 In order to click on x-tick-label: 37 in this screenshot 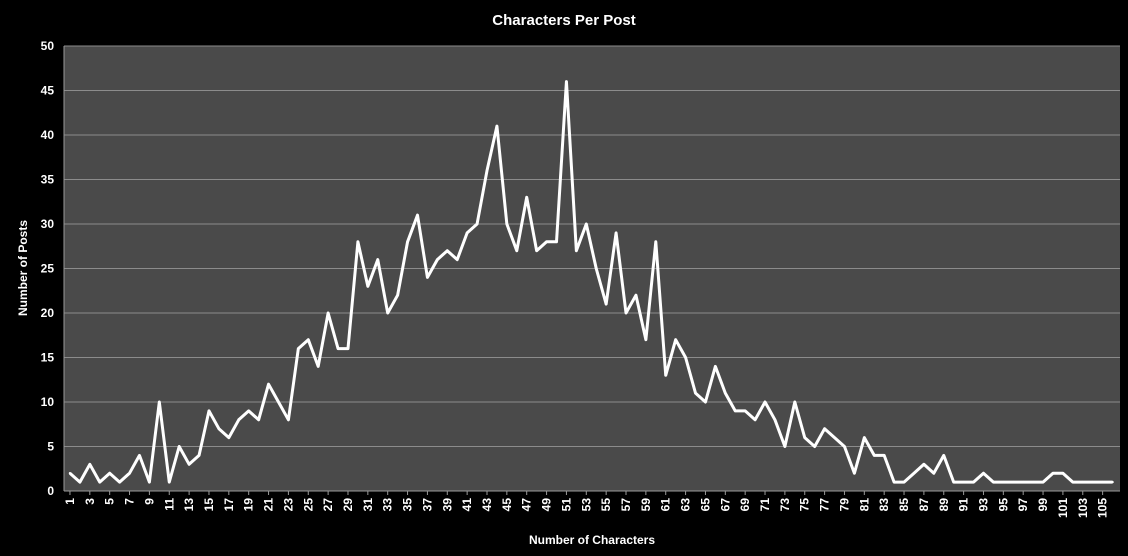, I will do `click(427, 505)`.